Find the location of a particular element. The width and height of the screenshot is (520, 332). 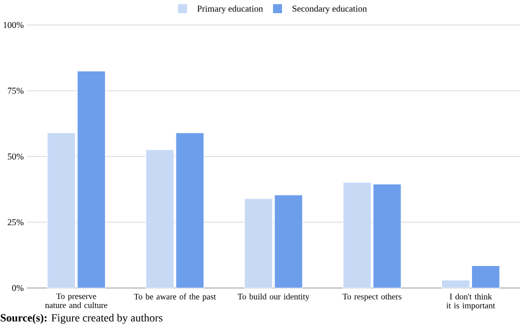

y-tick-label: 75% is located at coordinates (16, 91).